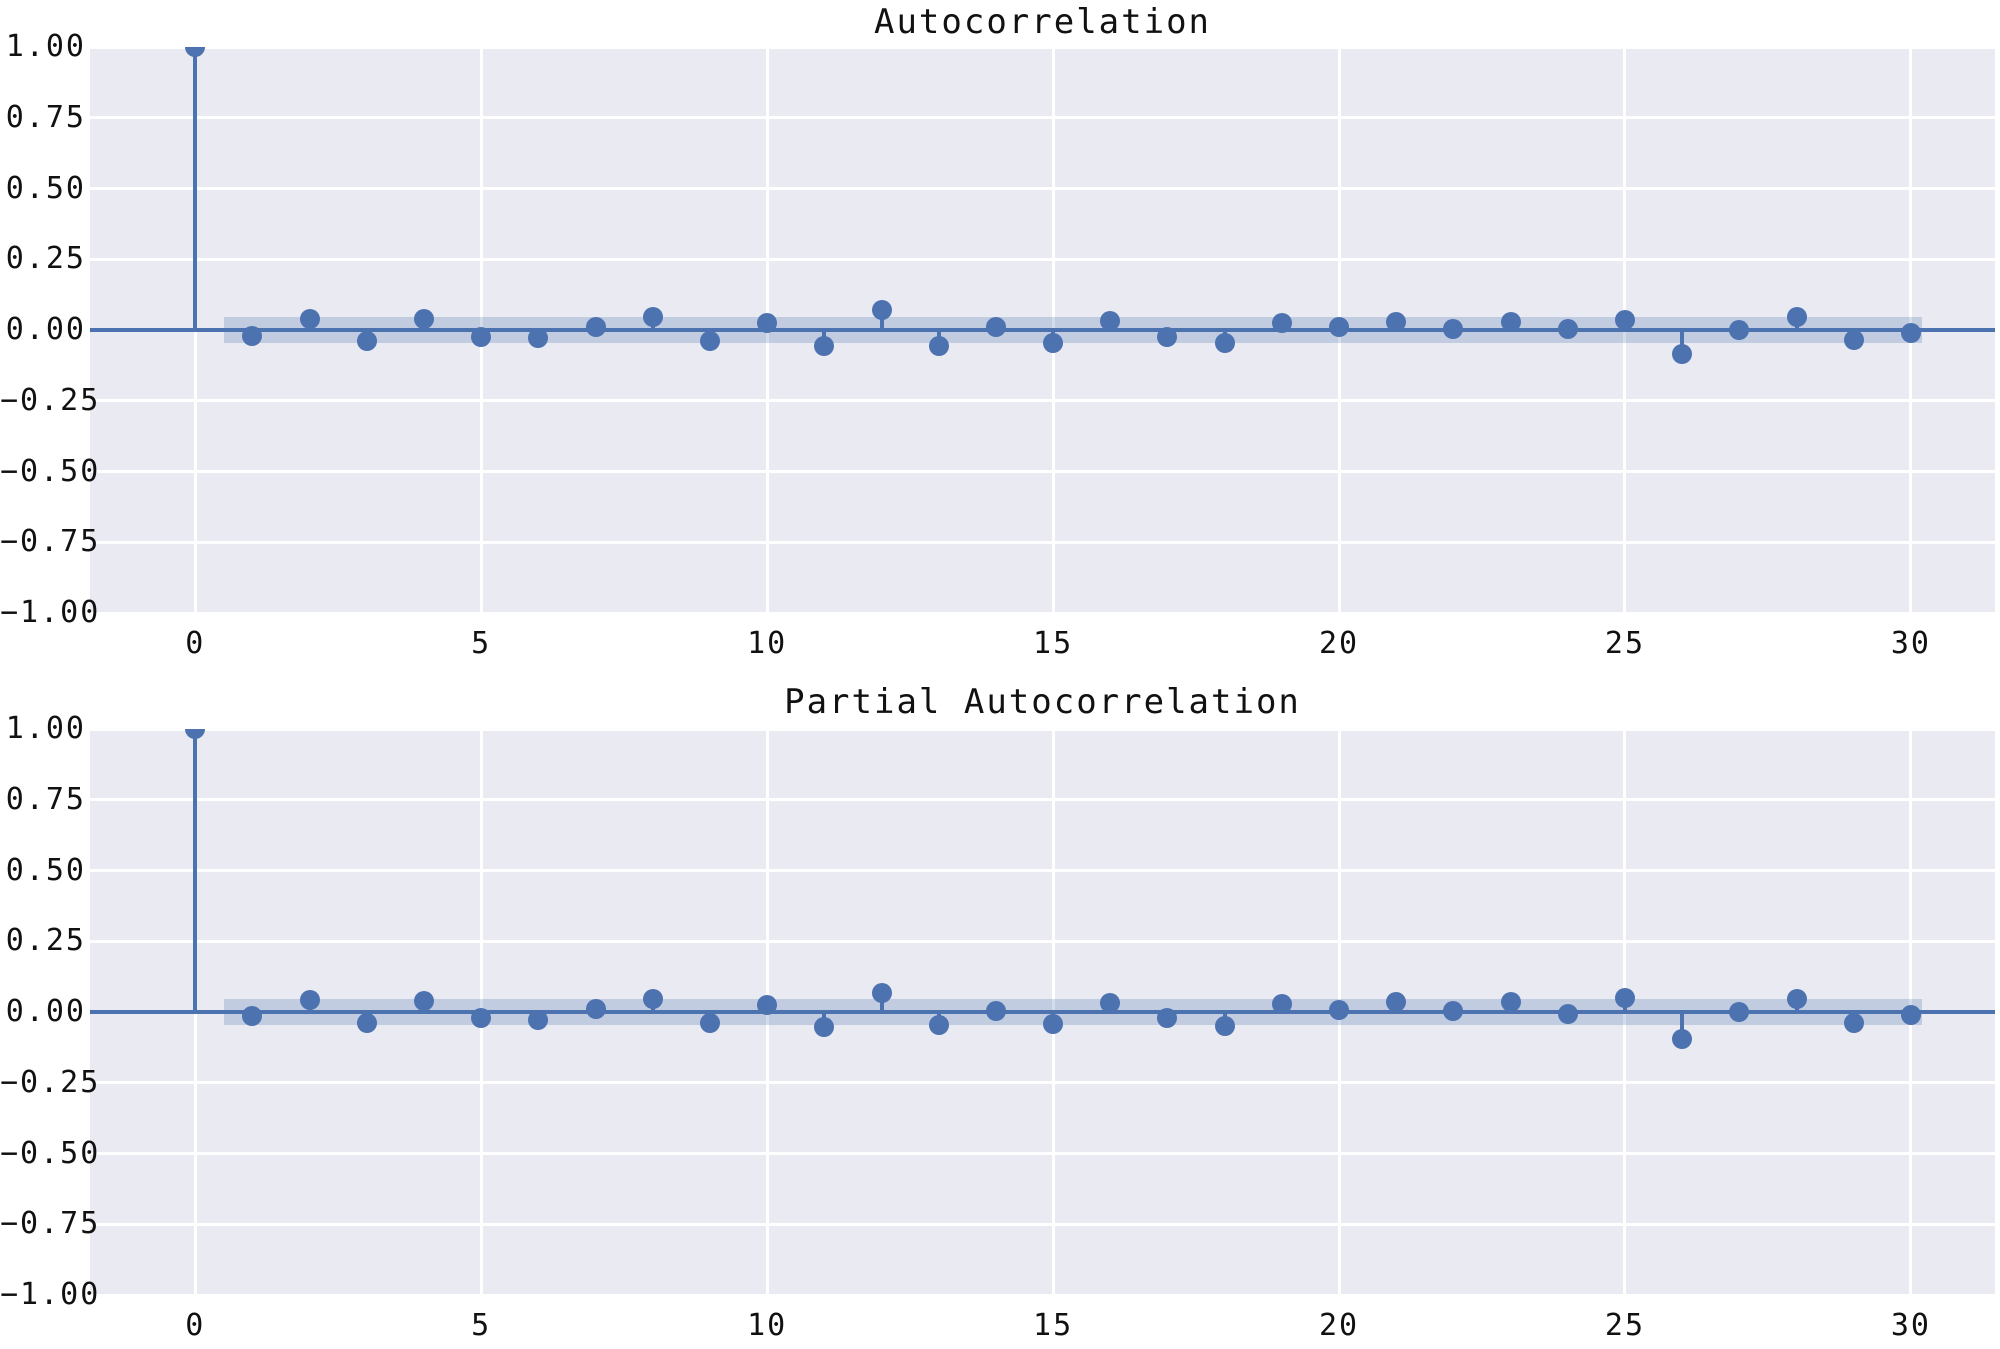  Describe the element at coordinates (45, 1011) in the screenshot. I see `y-tick-label: 0.00` at that location.